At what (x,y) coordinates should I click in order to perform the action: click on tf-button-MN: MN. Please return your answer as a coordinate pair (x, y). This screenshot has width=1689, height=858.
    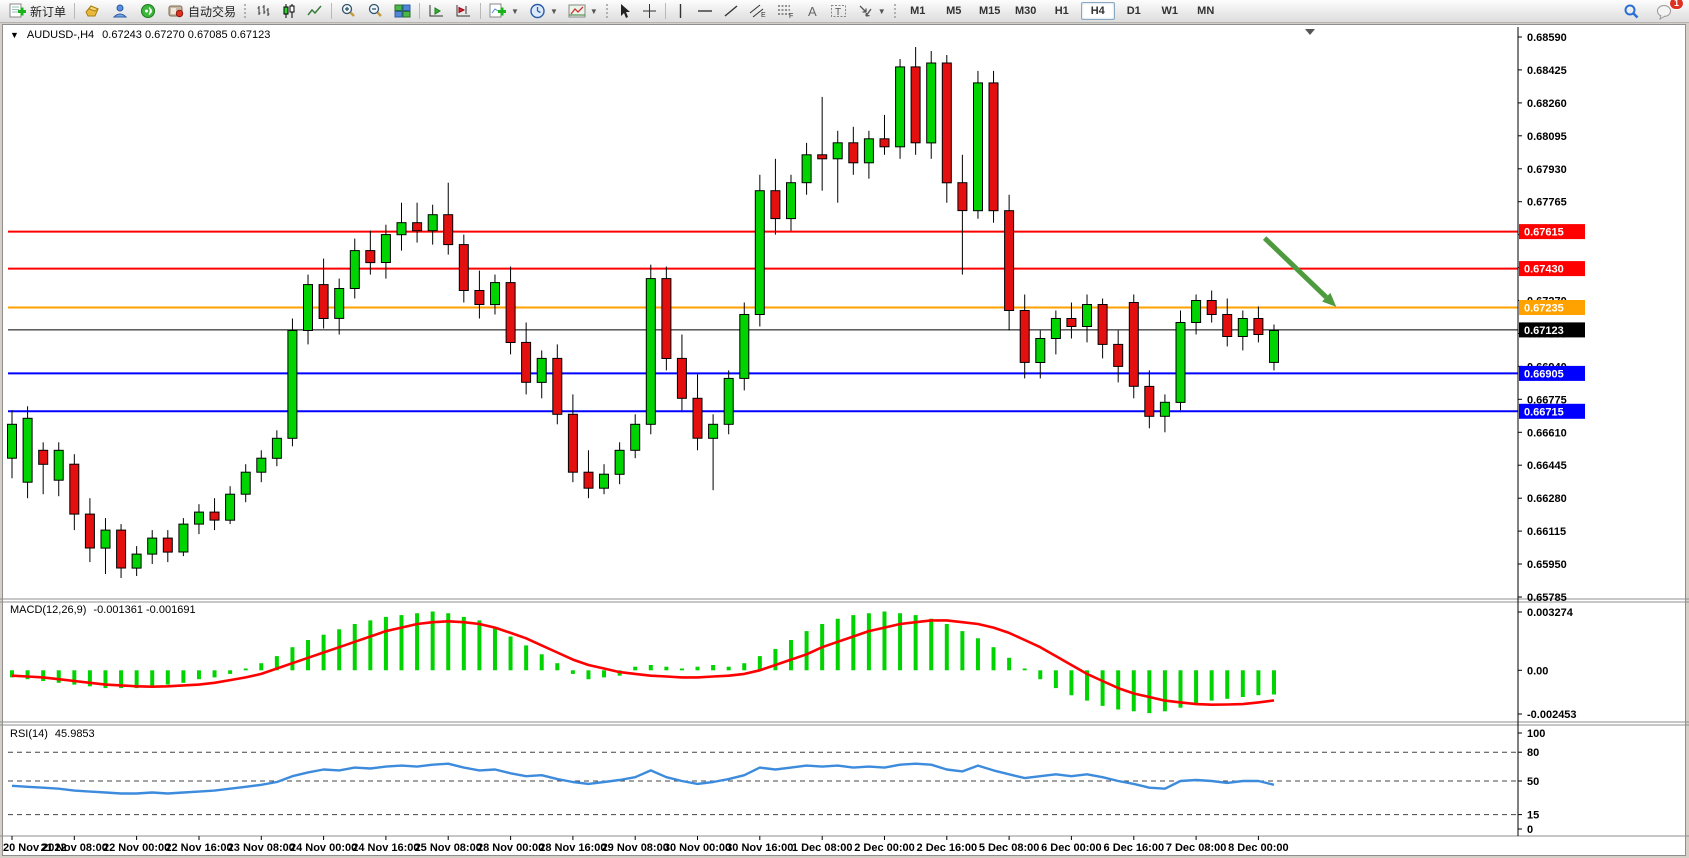
    Looking at the image, I should click on (1206, 11).